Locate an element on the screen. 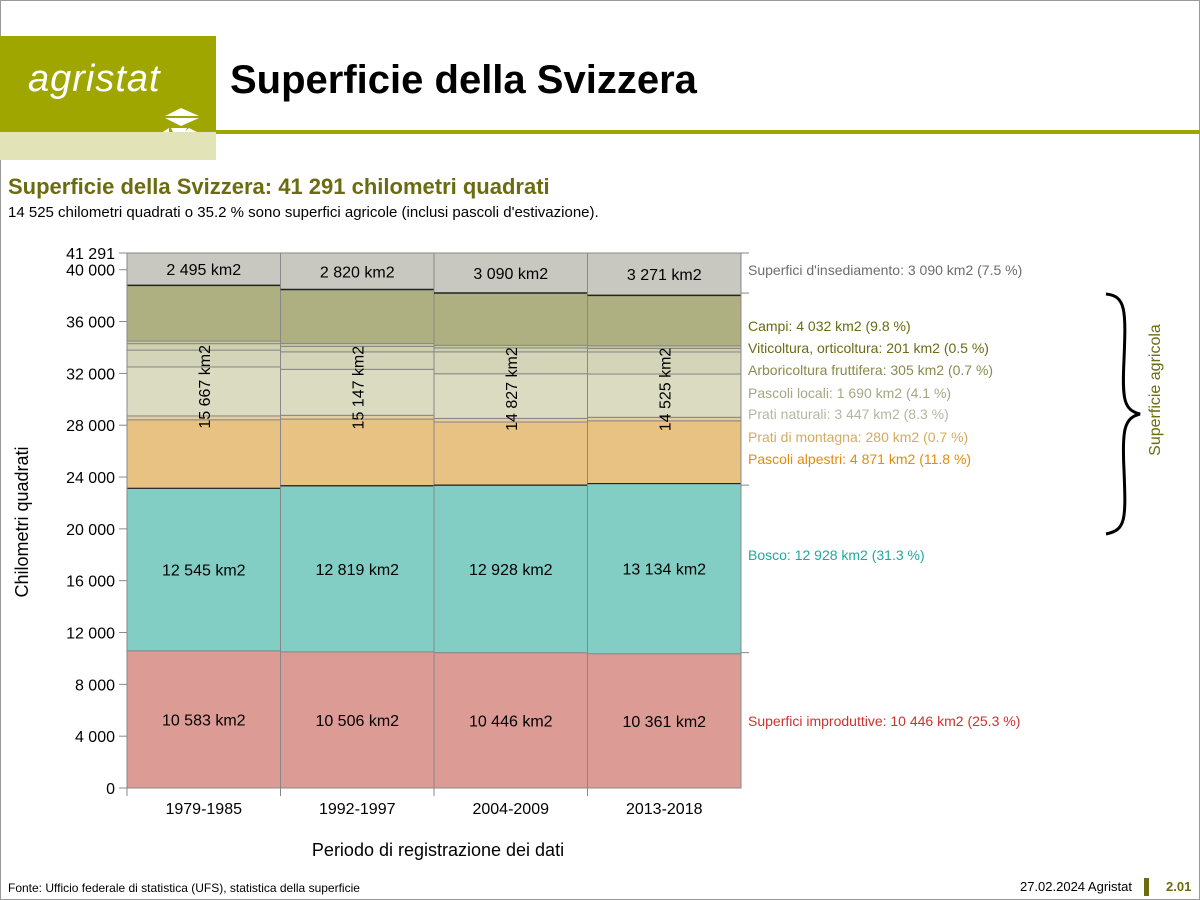 The width and height of the screenshot is (1200, 900). x-tick-label: 1979-1985 is located at coordinates (203, 809).